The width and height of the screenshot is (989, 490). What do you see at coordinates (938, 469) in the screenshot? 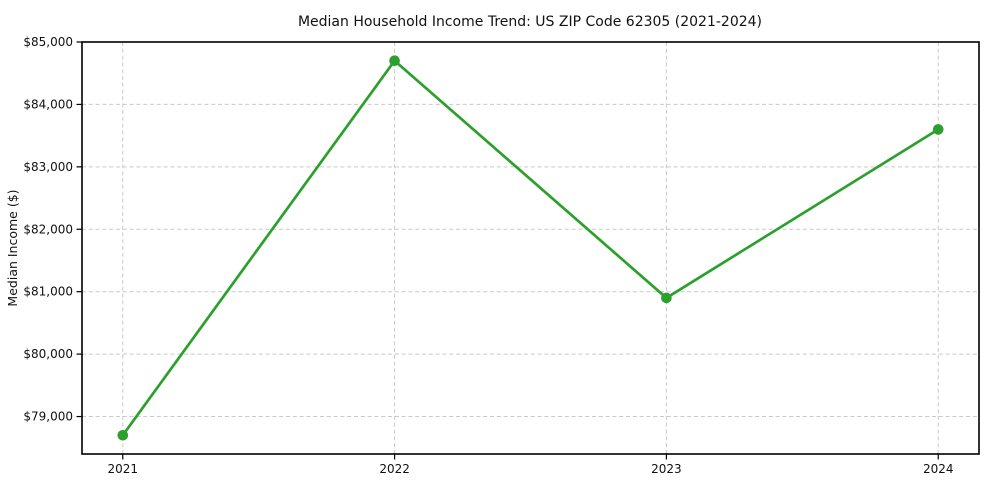
I see `x-tick-label: 2024` at bounding box center [938, 469].